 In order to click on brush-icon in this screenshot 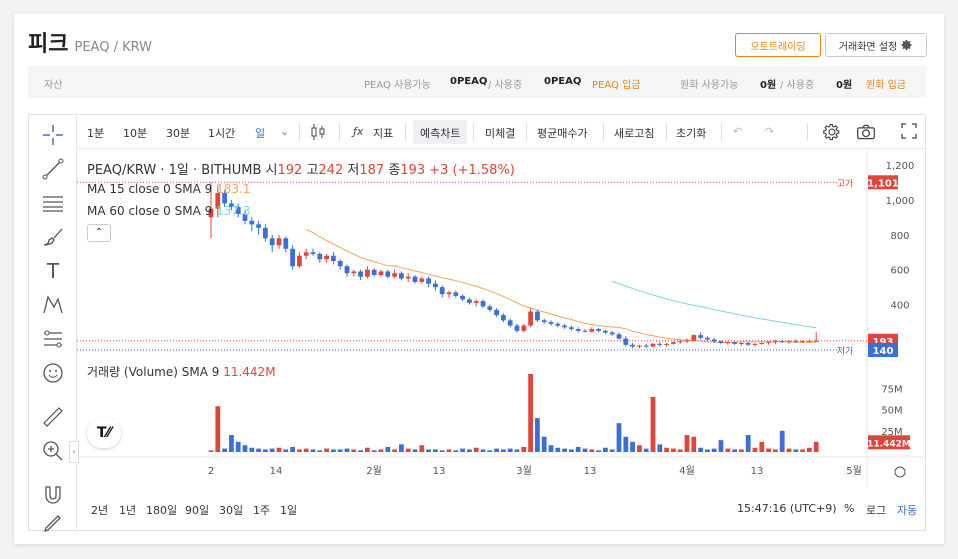, I will do `click(53, 237)`.